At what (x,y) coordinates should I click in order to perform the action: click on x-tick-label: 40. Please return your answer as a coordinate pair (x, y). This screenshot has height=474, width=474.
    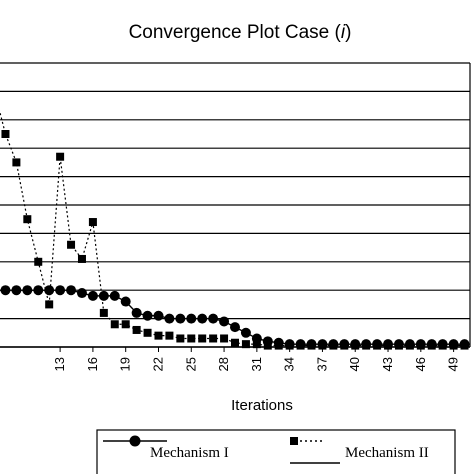
    Looking at the image, I should click on (354, 364).